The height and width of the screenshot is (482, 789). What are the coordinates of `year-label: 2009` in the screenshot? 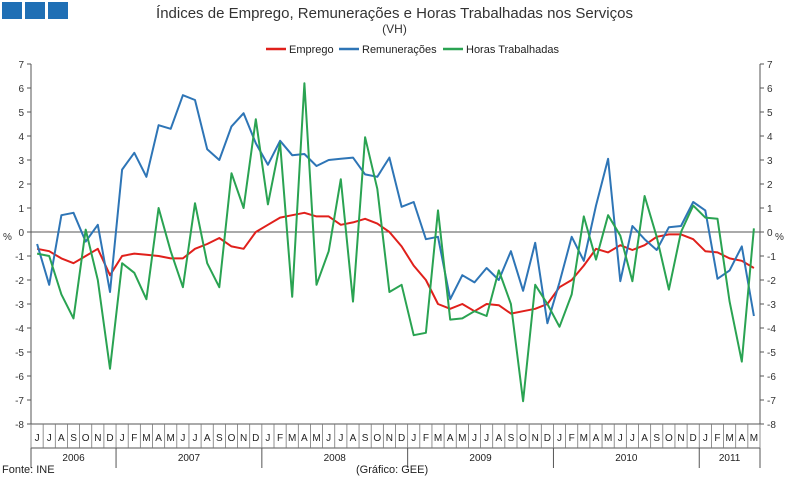 It's located at (480, 458).